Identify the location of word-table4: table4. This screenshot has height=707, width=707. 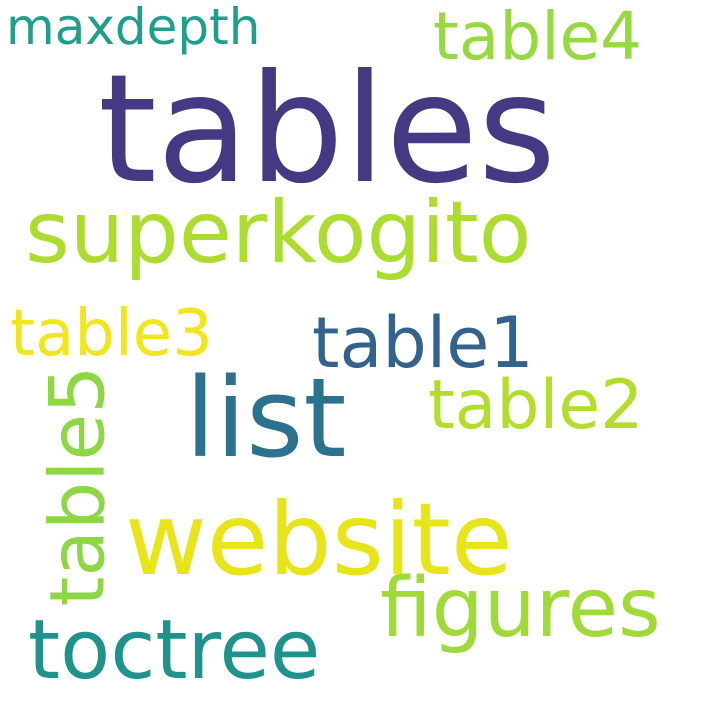
(538, 37).